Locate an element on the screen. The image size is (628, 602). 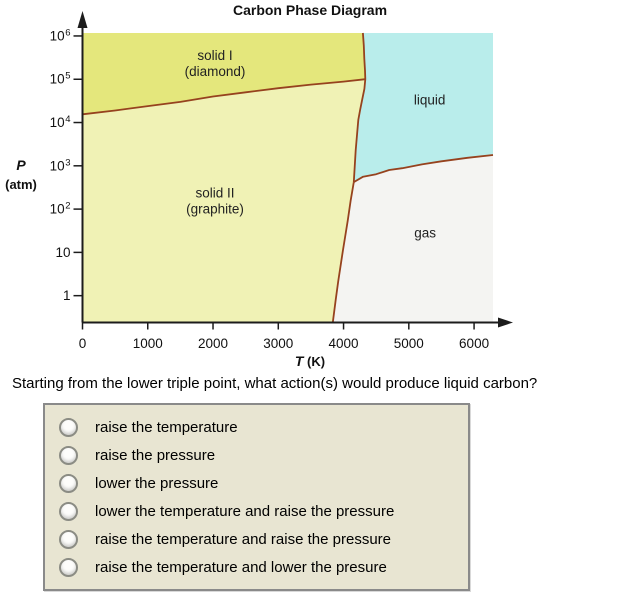
melting-line is located at coordinates (359, 107).